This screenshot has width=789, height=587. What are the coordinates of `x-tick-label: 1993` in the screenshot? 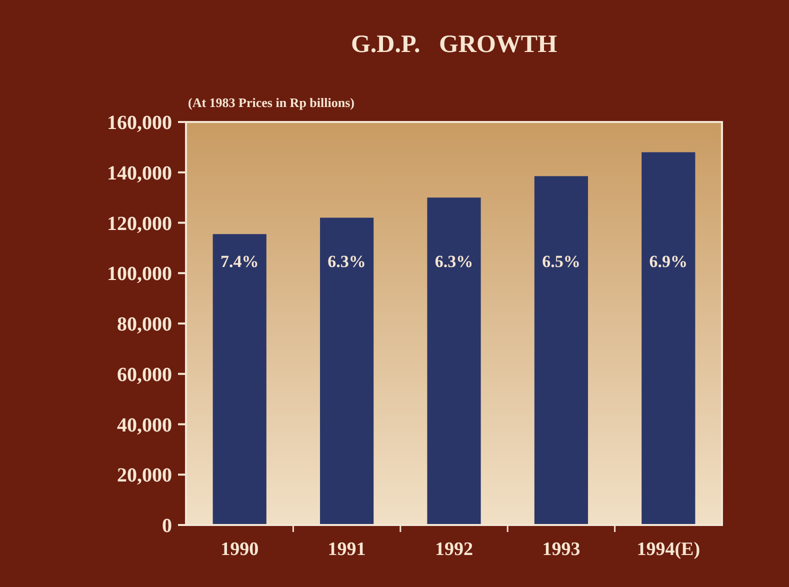 It's located at (561, 549).